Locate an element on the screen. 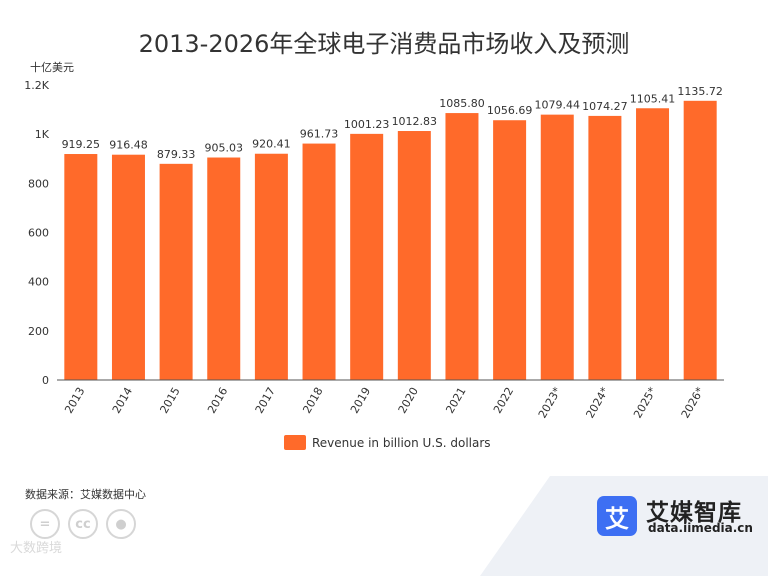 Image resolution: width=768 pixels, height=576 pixels. x-tick-label: 2022 is located at coordinates (503, 400).